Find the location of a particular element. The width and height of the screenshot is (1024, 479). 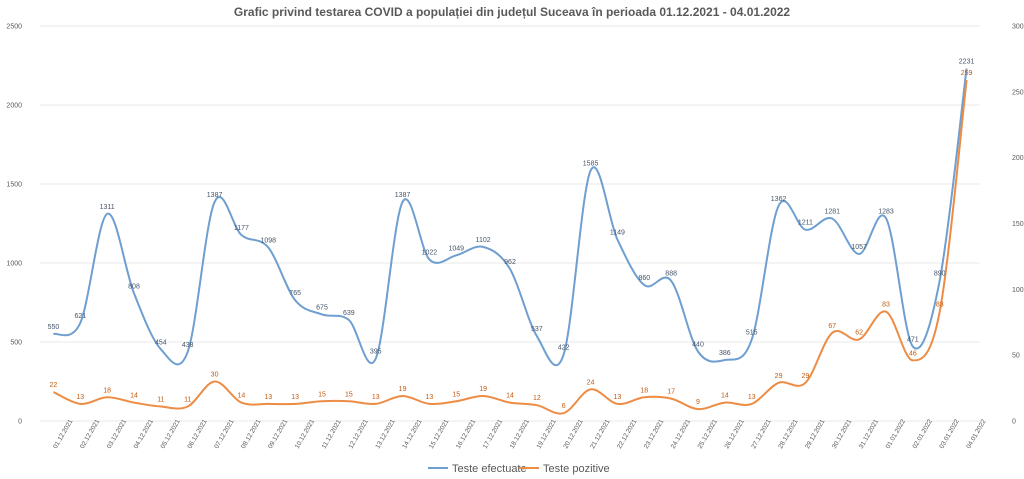

legend: Teste efectuate Teste pozitive is located at coordinates (519, 469).